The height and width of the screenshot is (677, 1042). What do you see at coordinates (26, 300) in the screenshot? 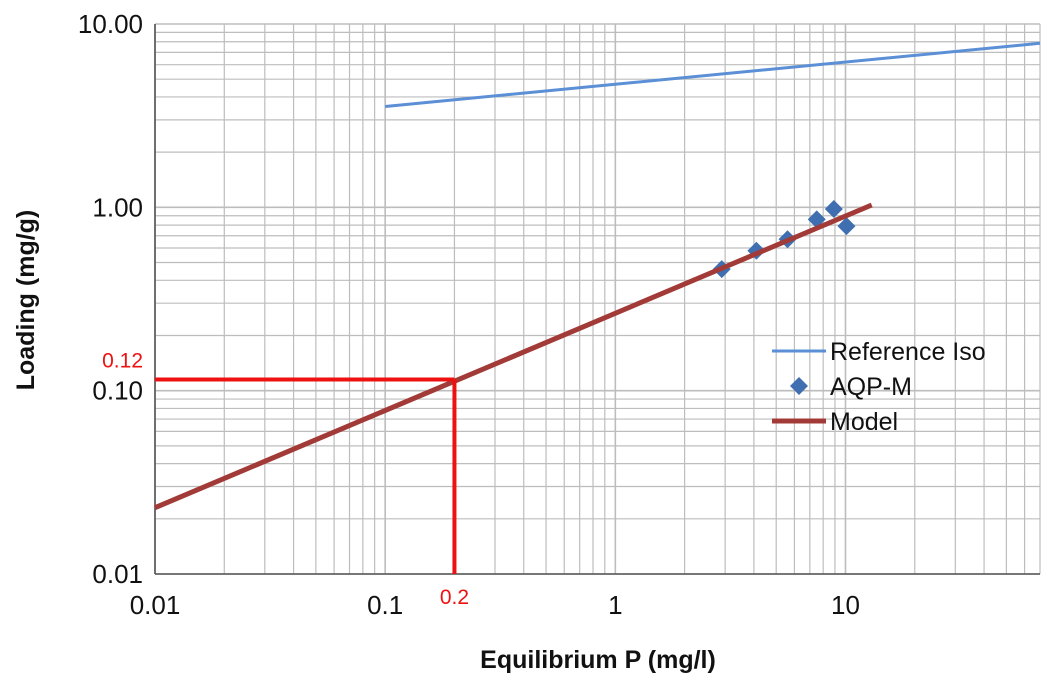
I see `y-axis-title: Loading (mg/g)` at bounding box center [26, 300].